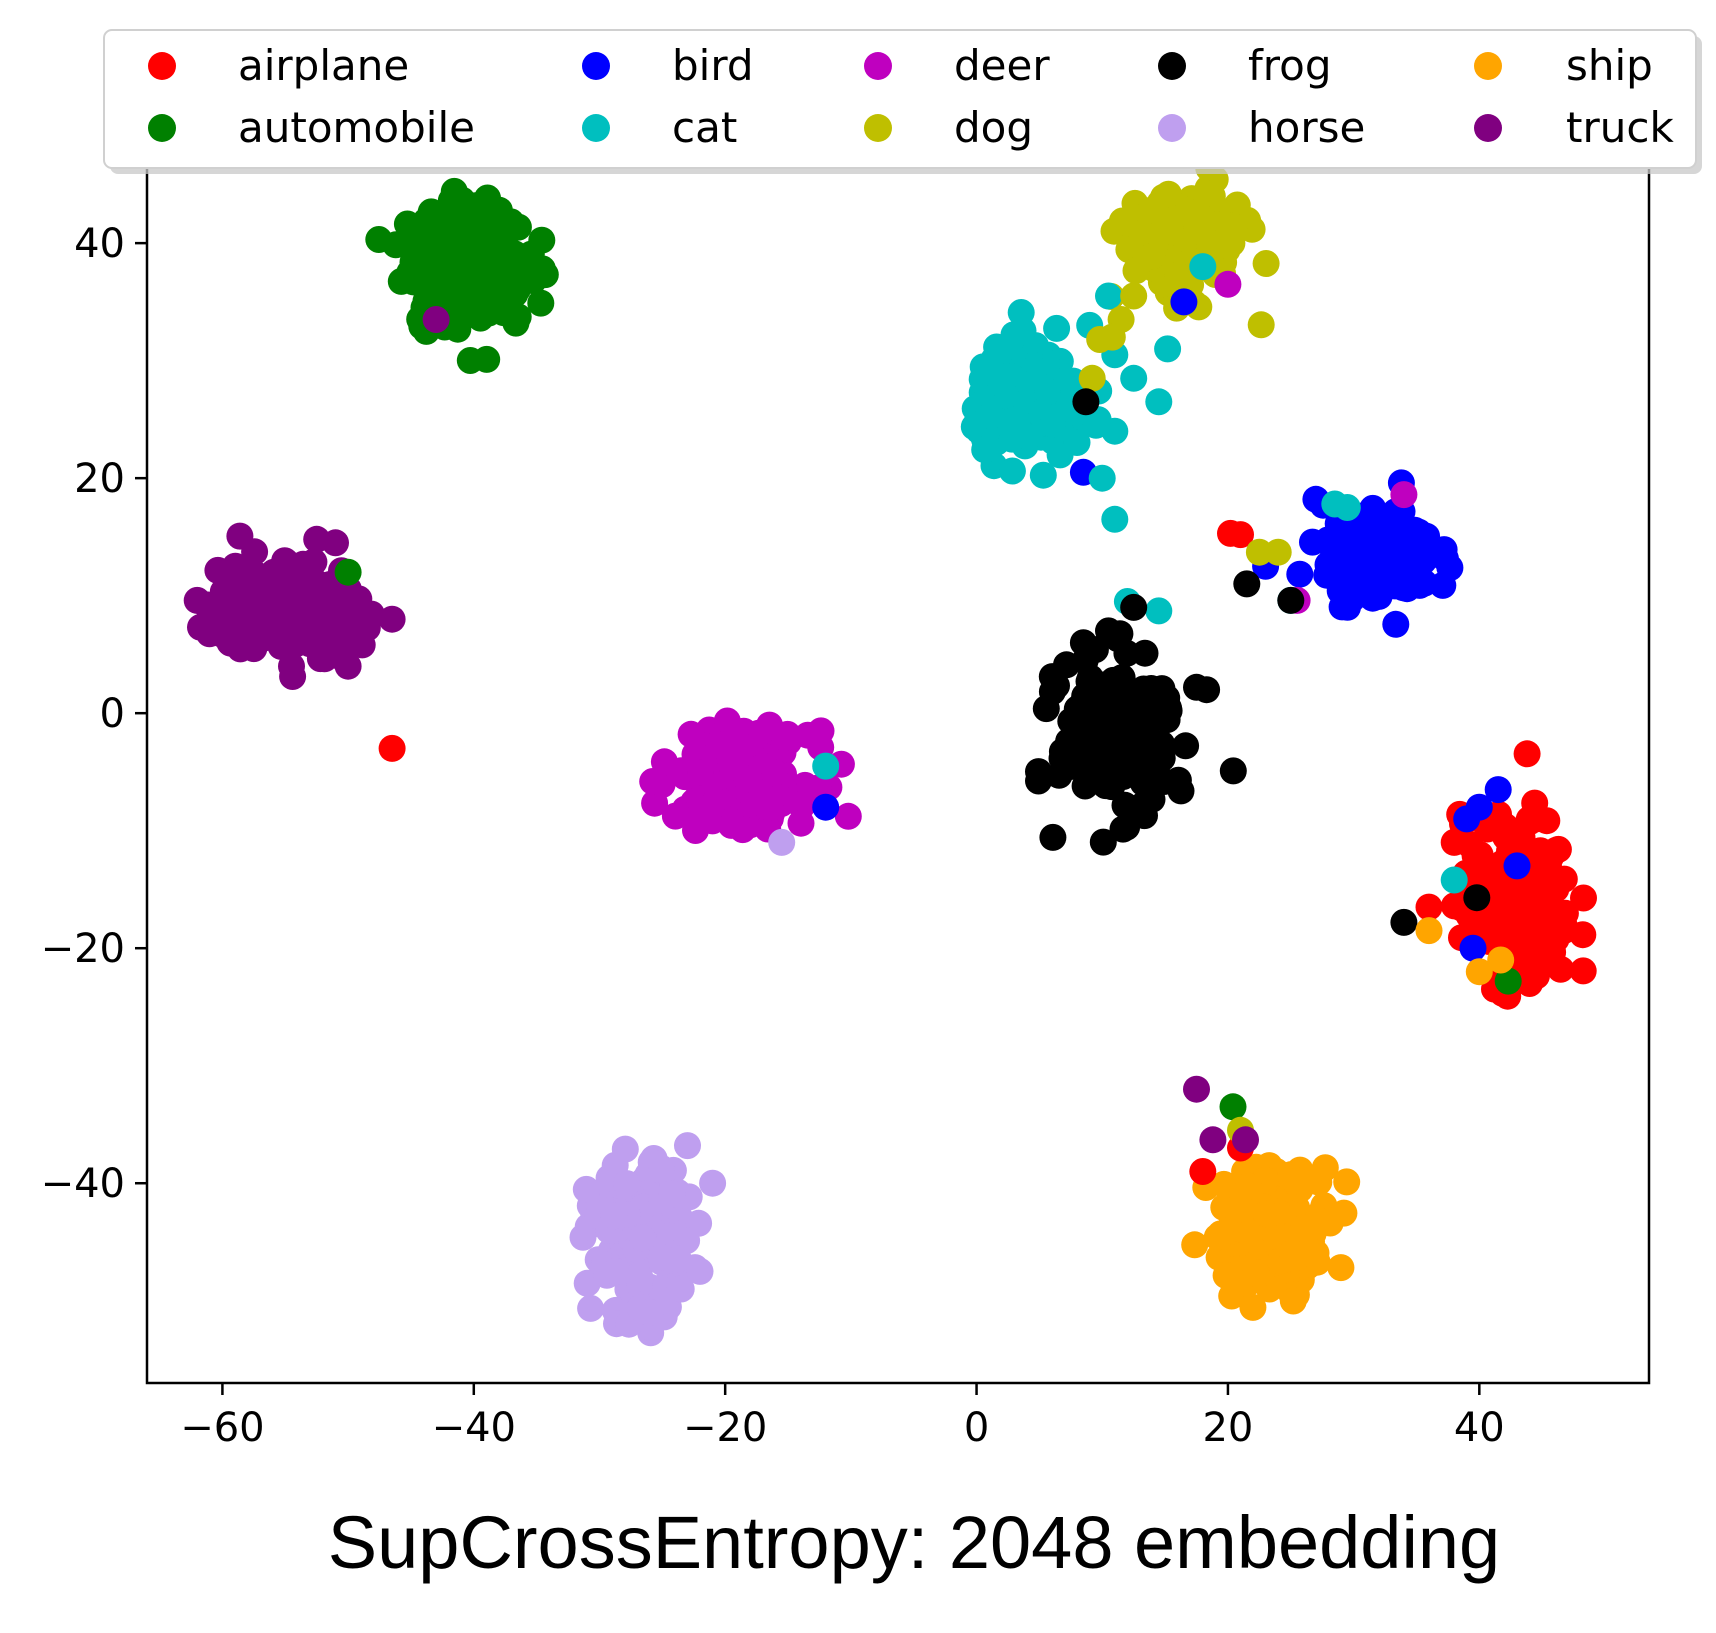 This screenshot has width=1716, height=1633. I want to click on legend-label-ship: ship, so click(1609, 65).